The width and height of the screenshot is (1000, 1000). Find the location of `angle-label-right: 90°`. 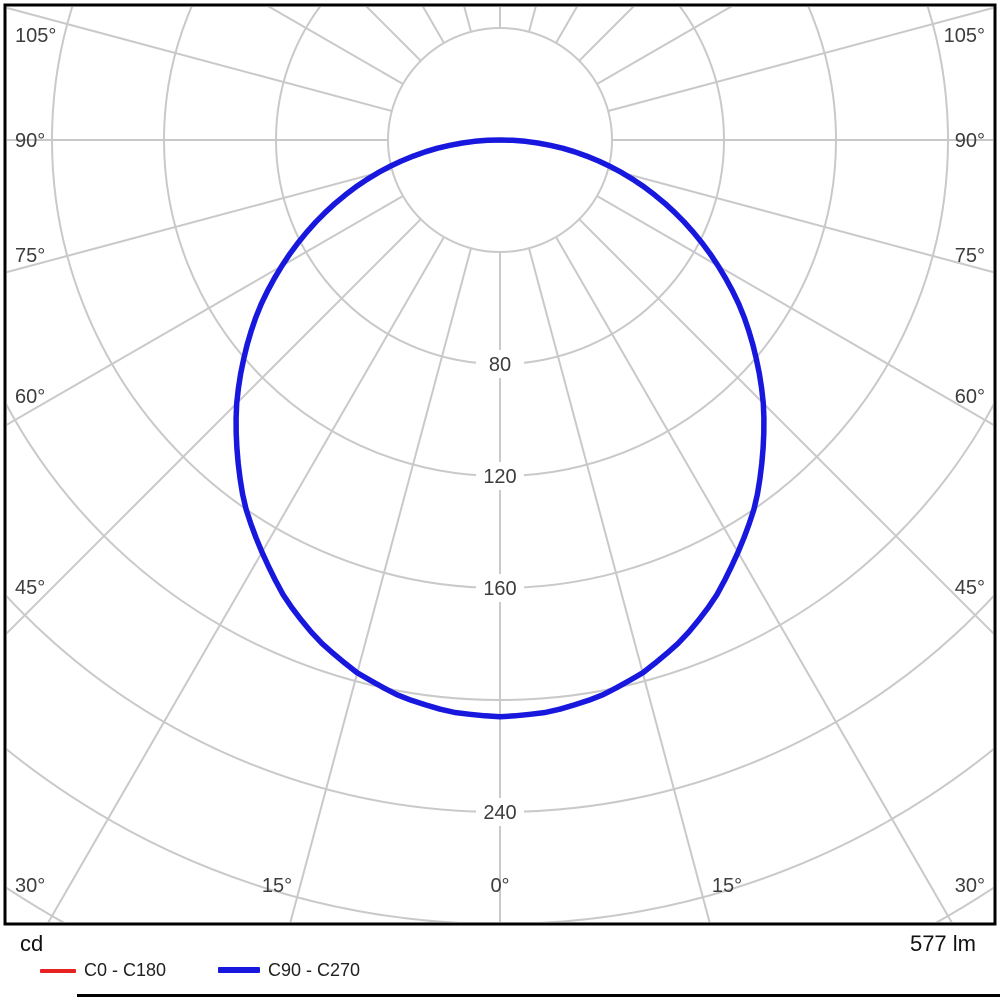

angle-label-right: 90° is located at coordinates (970, 141).